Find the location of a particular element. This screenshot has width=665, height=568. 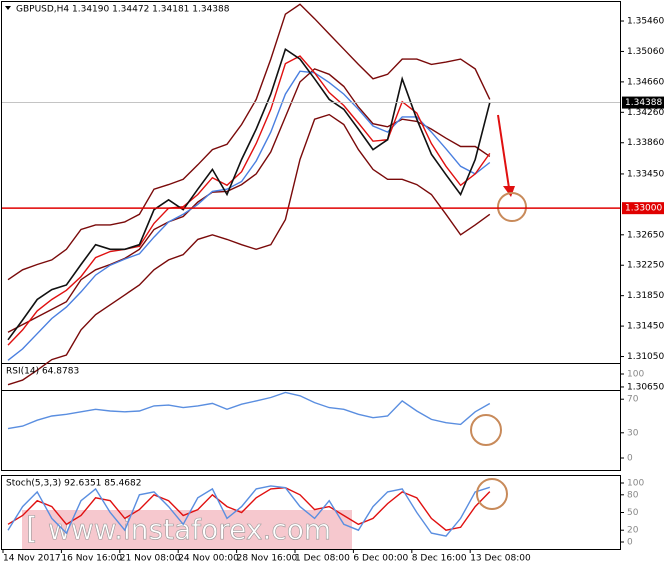

y-tick-label: 1.31050 is located at coordinates (645, 357).